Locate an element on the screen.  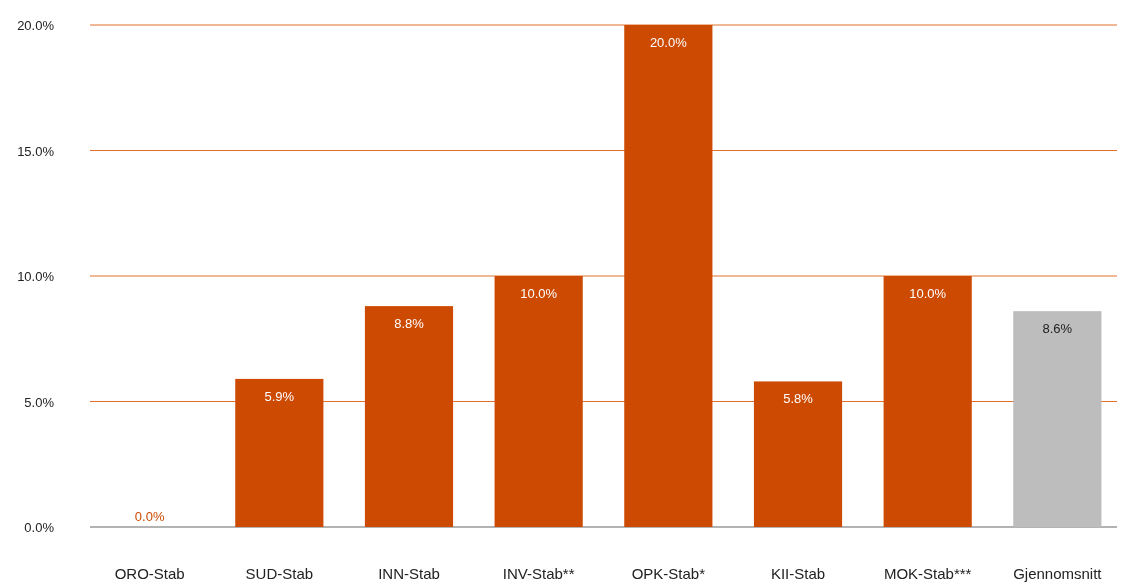
y-tick-label: 15.0% is located at coordinates (36, 151).